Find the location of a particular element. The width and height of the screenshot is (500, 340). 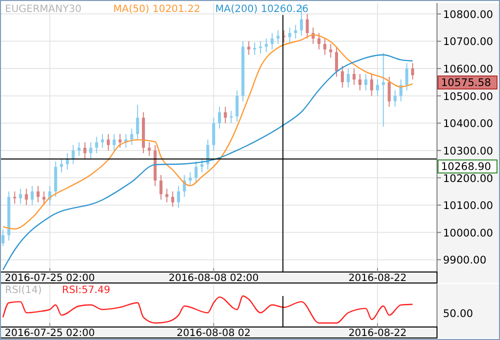

ref-line-label: 10268.90 is located at coordinates (466, 166).